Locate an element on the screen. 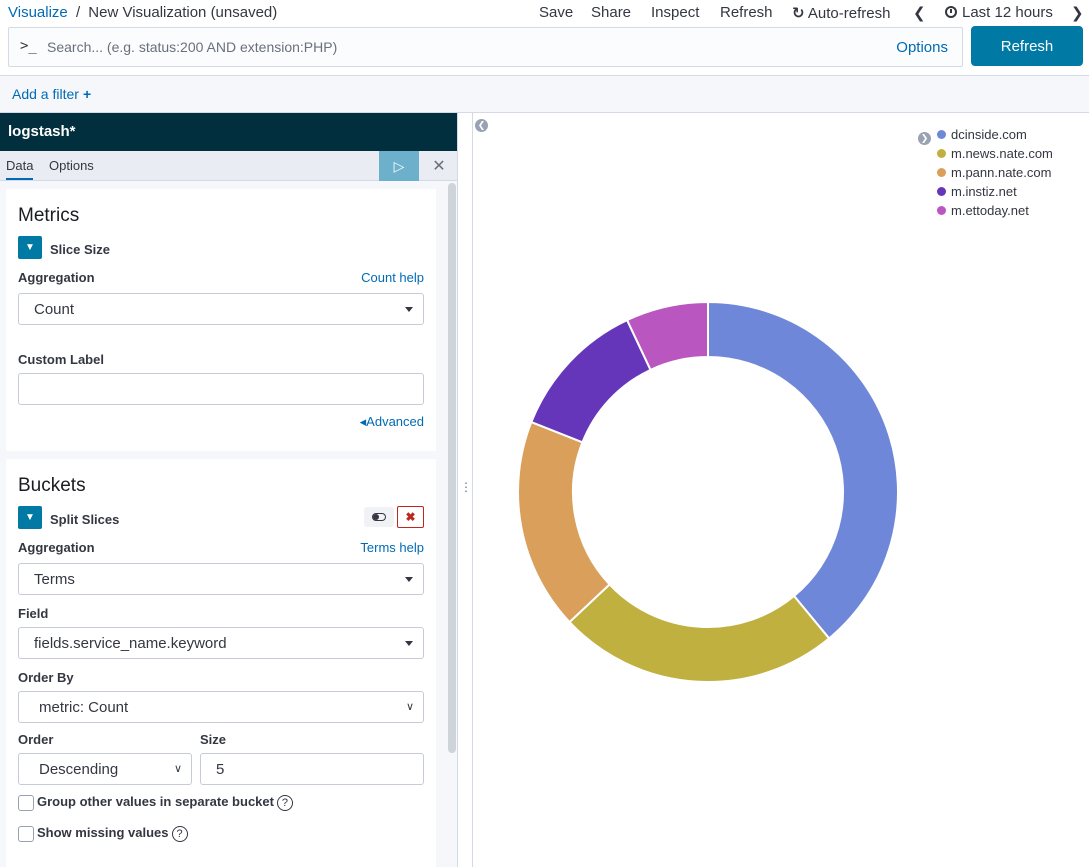  field-select: fields.service_name.keyword is located at coordinates (221, 643).